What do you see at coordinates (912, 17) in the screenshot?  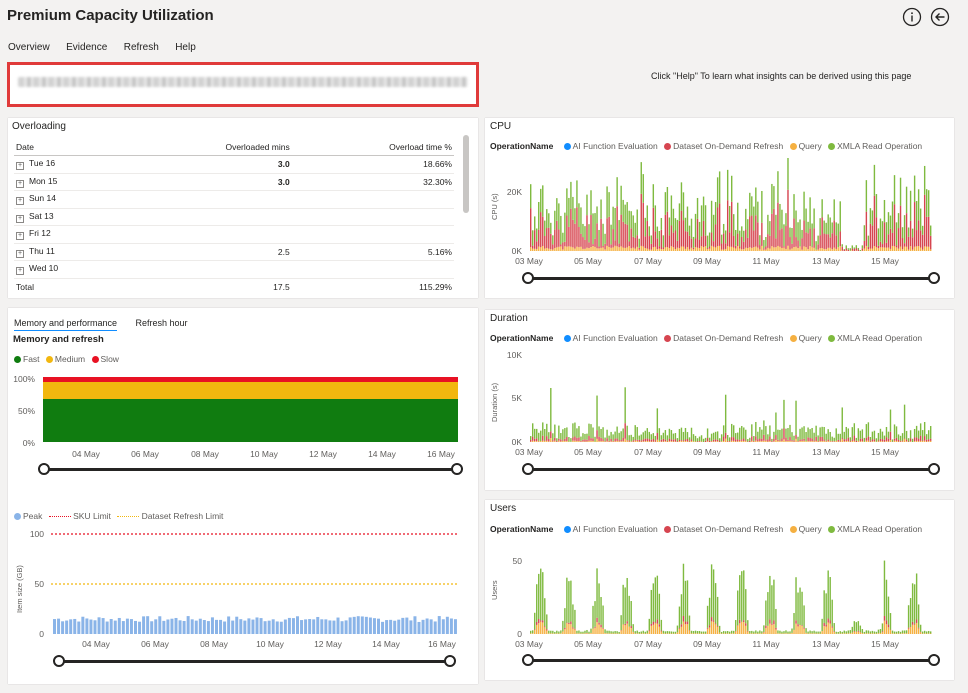 I see `info-icon` at bounding box center [912, 17].